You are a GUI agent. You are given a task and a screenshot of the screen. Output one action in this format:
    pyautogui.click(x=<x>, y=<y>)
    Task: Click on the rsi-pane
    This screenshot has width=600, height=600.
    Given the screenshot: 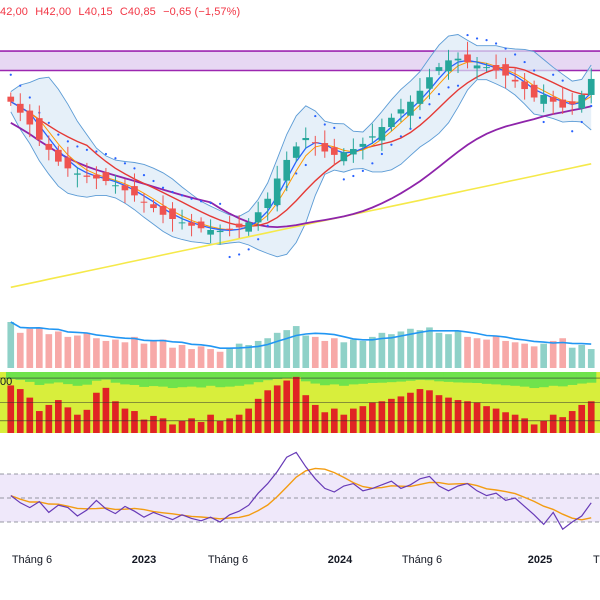 What is the action you would take?
    pyautogui.click(x=300, y=491)
    